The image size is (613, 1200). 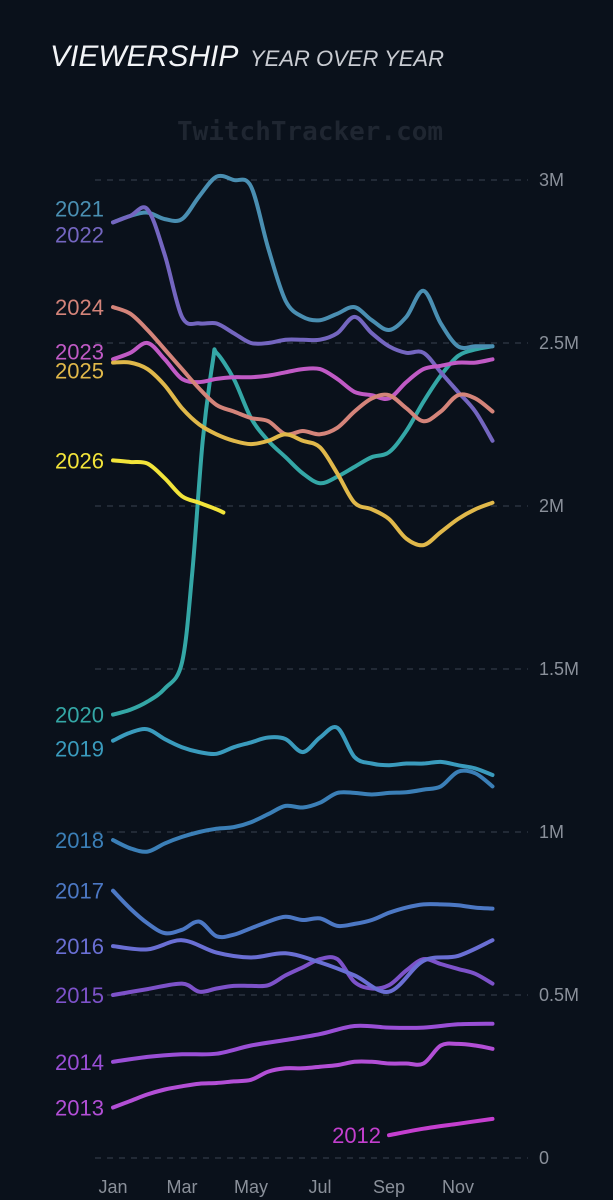 I want to click on x-tick-label: Mar, so click(x=182, y=1187).